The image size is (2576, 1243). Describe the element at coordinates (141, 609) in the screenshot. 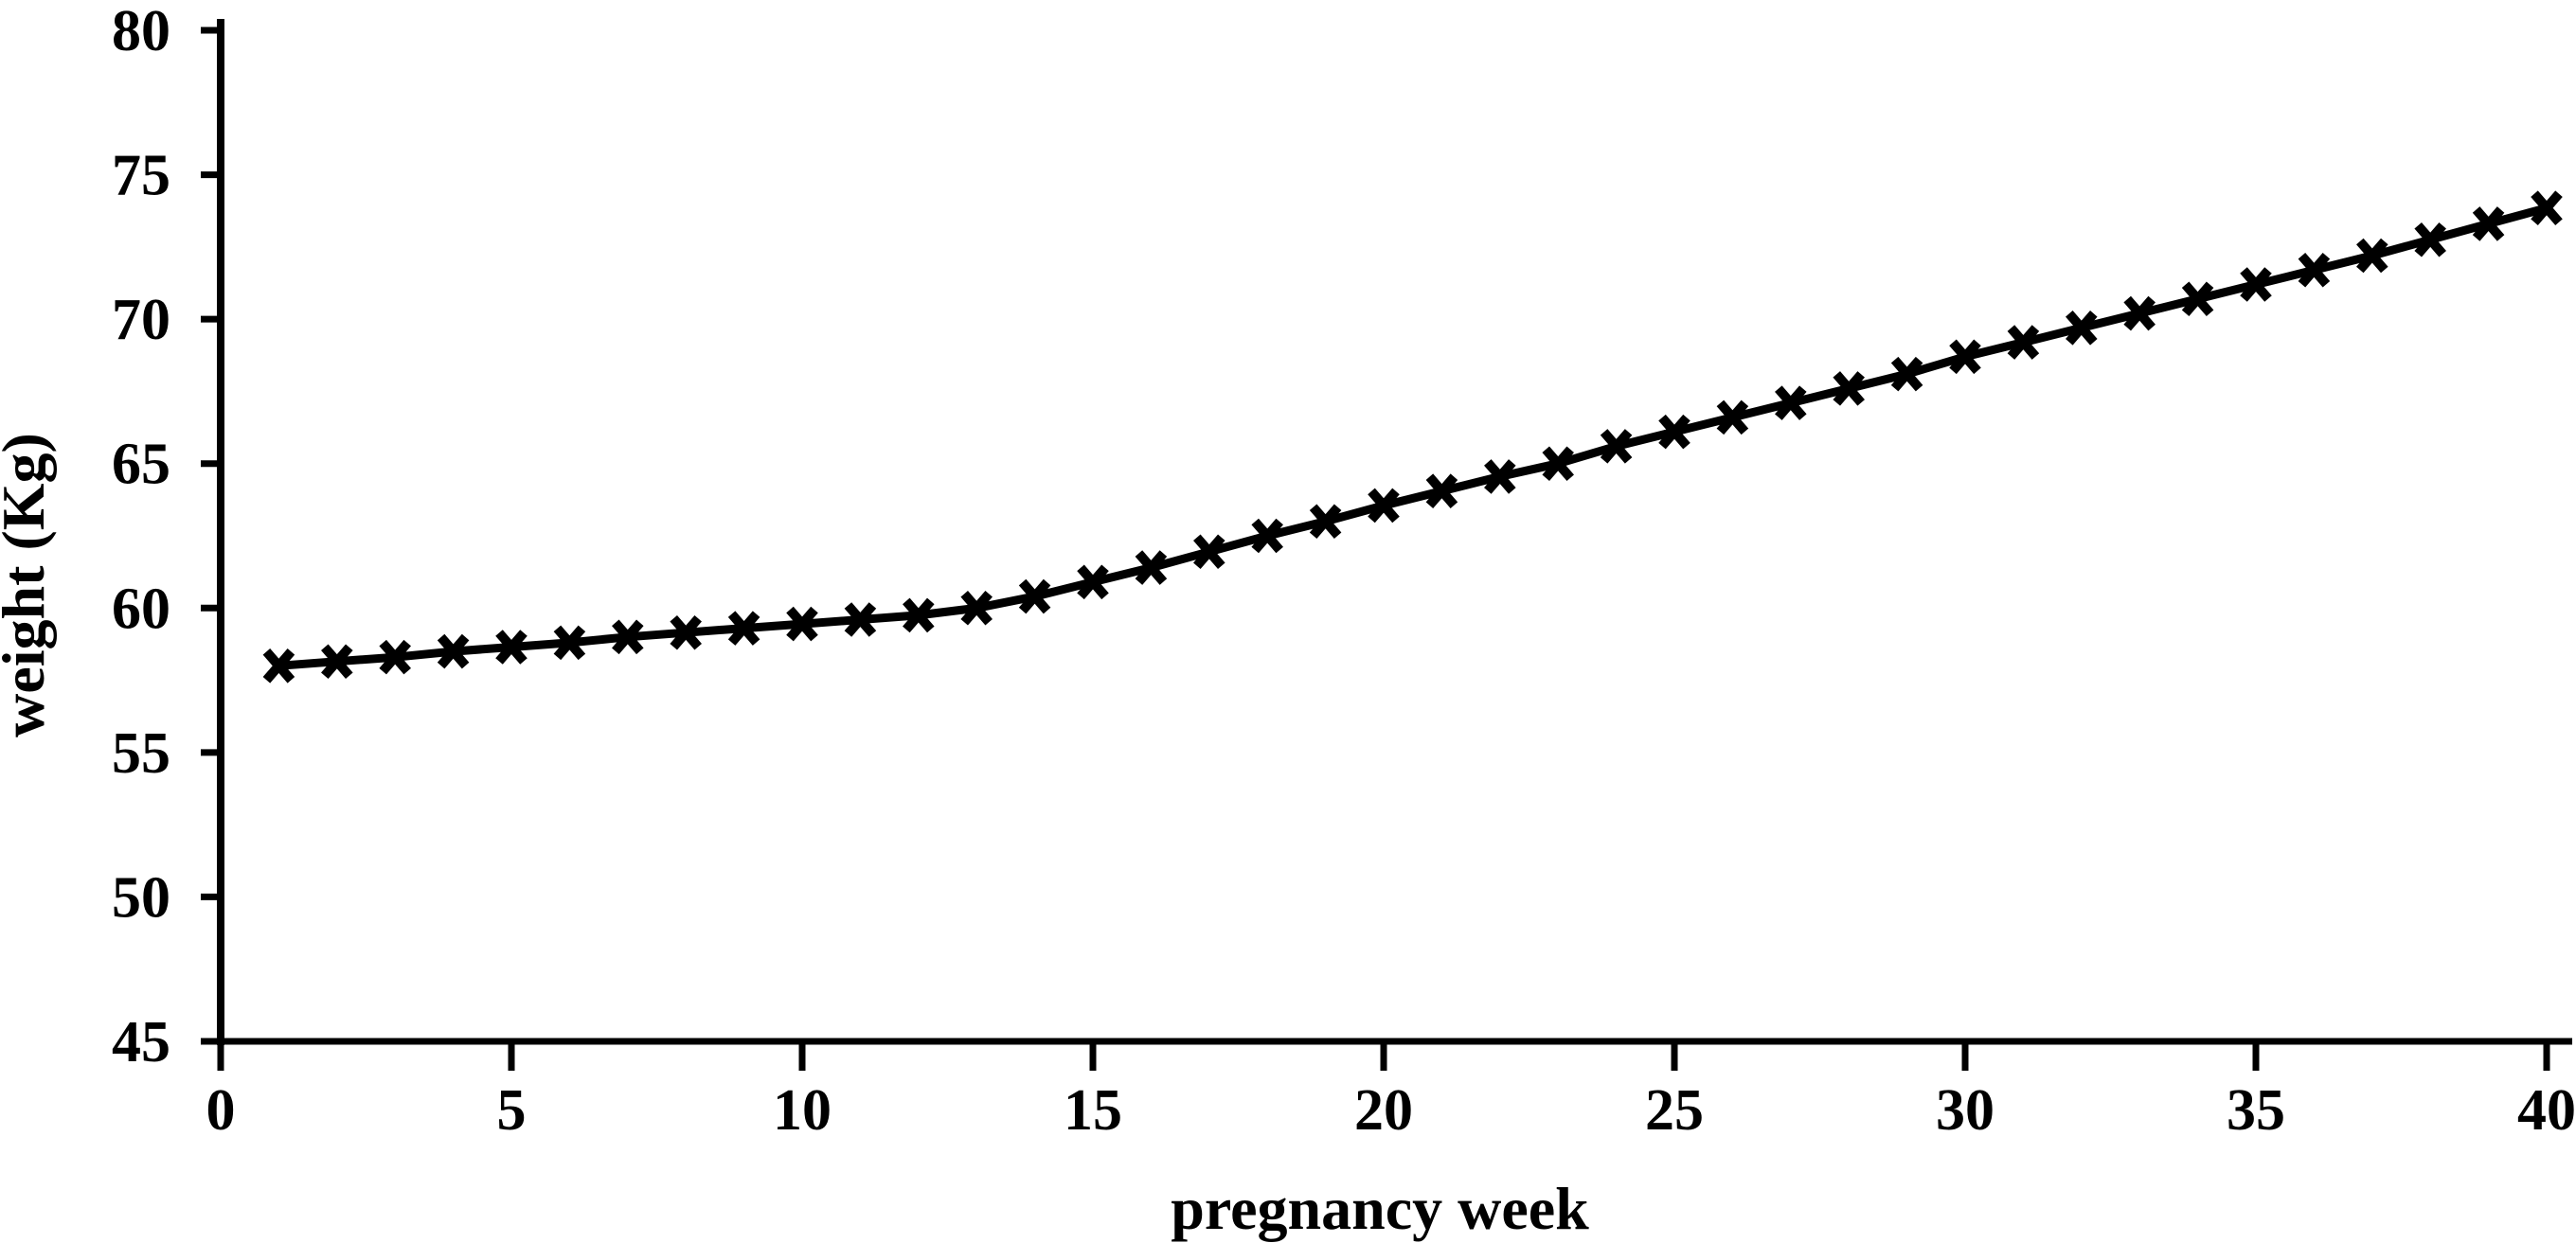

I see `y-tick-label: 60` at that location.